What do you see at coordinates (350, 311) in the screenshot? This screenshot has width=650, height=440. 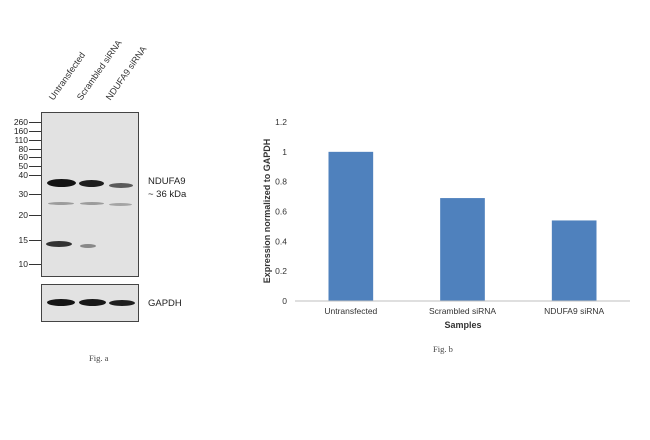 I see `x-tick-label: Untransfected` at bounding box center [350, 311].